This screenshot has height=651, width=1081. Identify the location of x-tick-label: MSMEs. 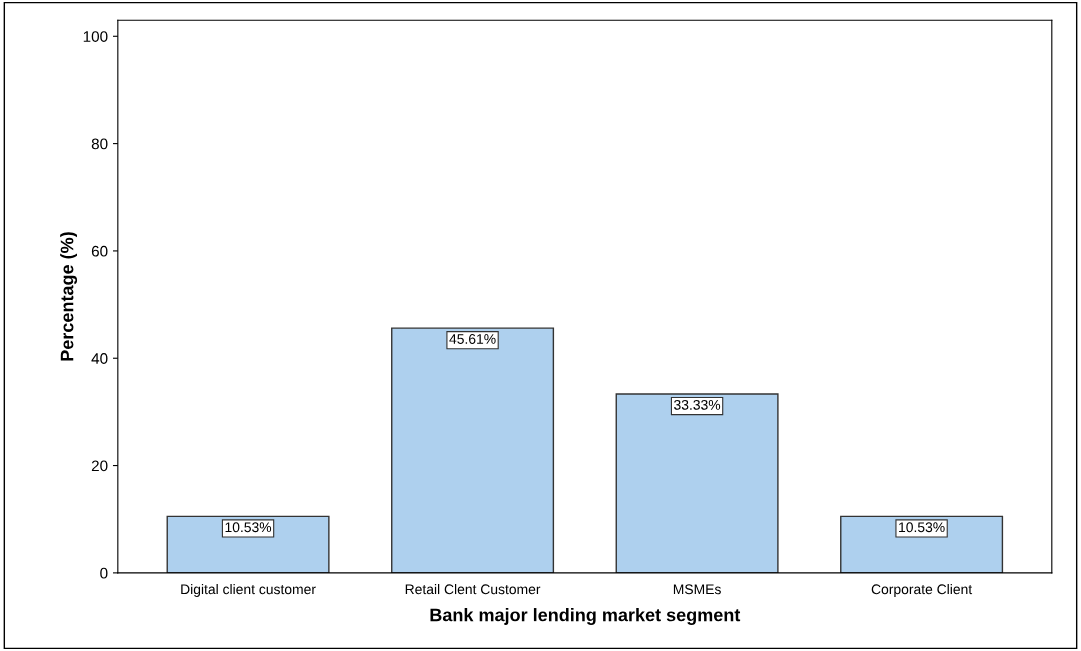
(697, 589).